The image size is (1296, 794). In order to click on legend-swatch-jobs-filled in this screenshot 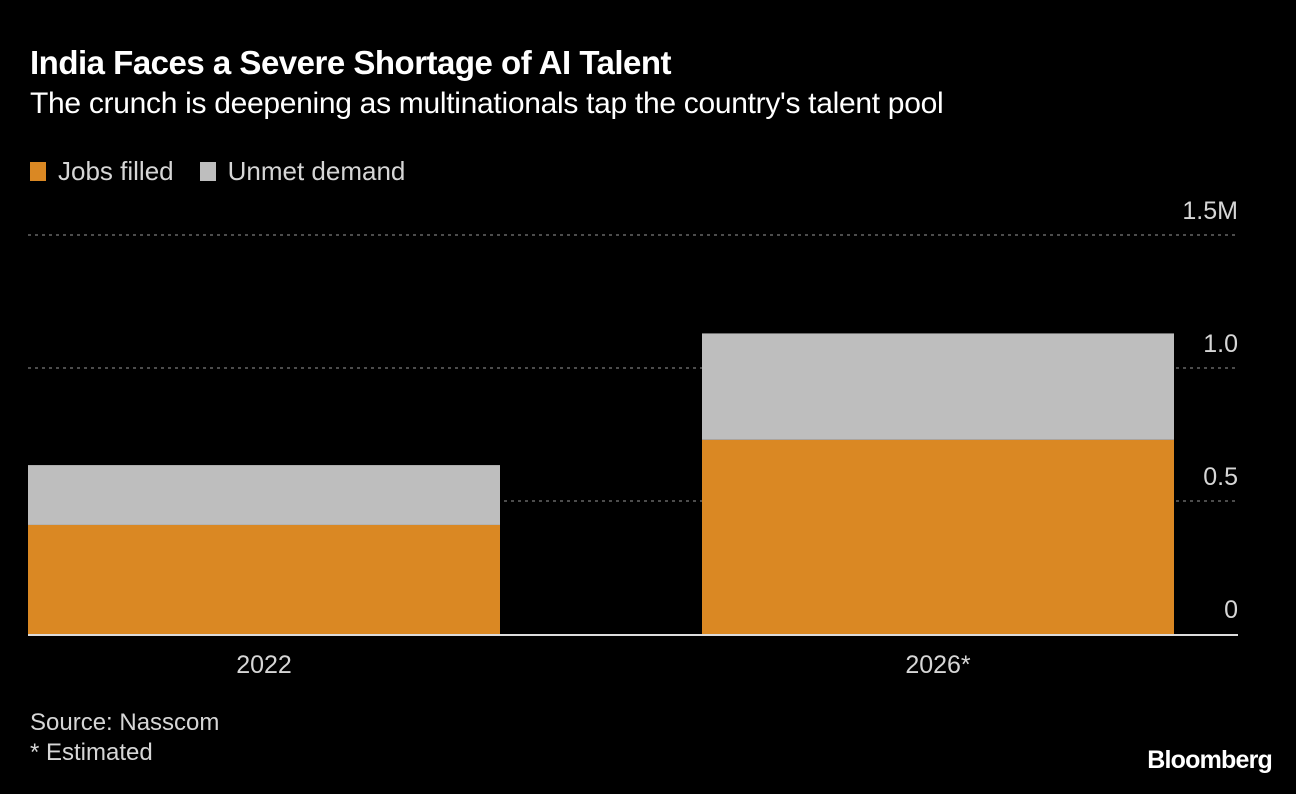, I will do `click(38, 171)`.